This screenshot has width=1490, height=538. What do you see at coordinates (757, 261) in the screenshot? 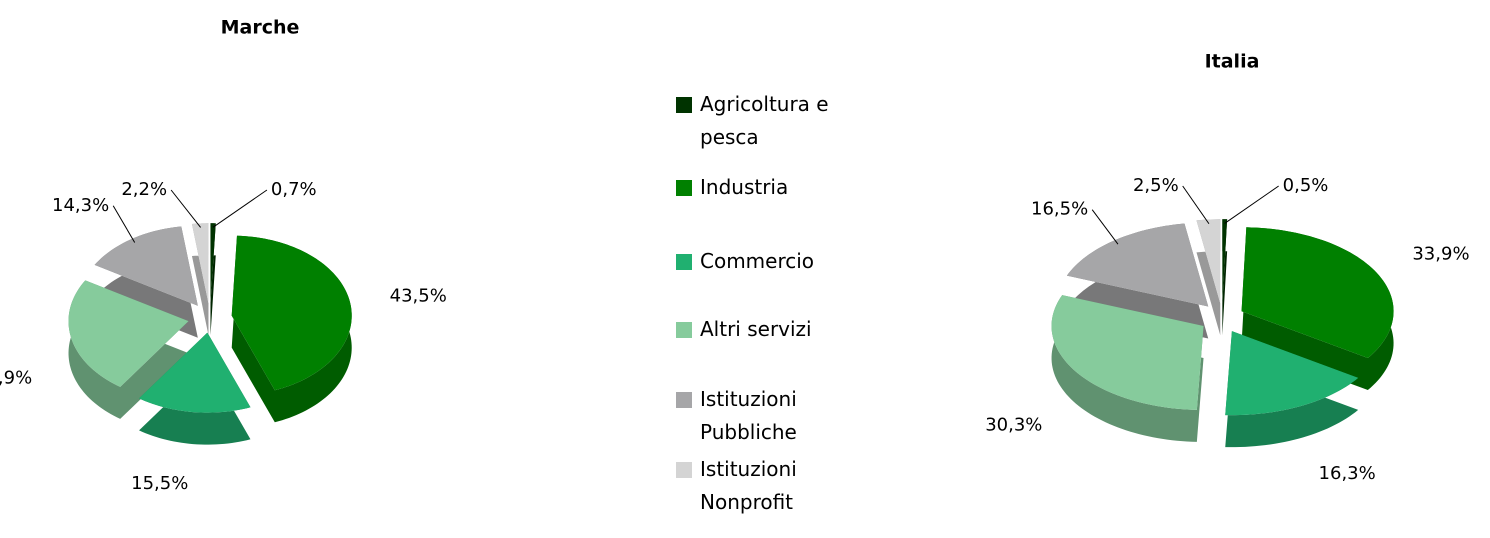
I see `legend-label: Commercio` at bounding box center [757, 261].